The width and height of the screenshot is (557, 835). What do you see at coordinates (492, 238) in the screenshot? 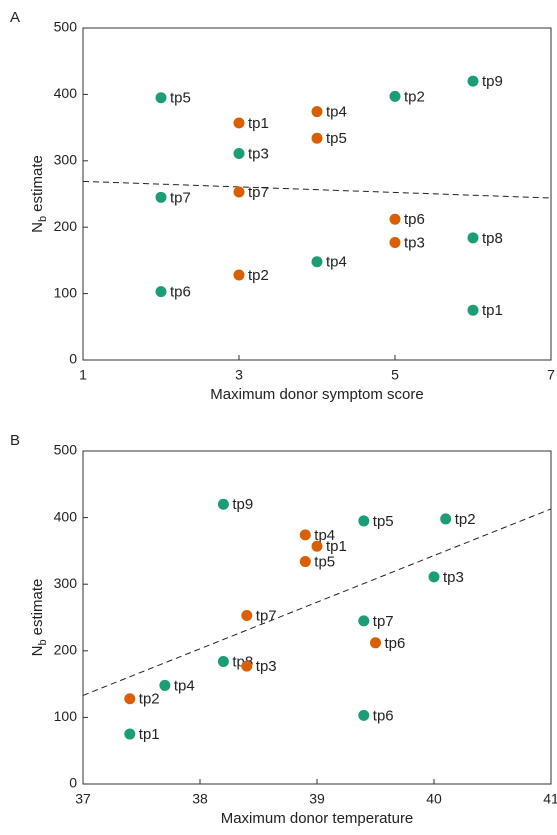
I see `point-label: tp8` at bounding box center [492, 238].